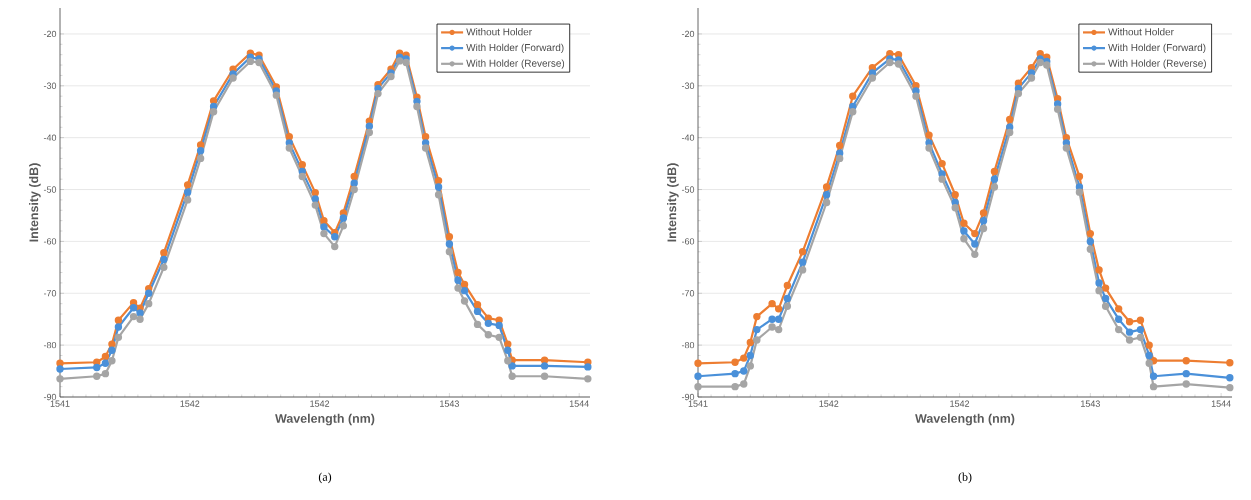 This screenshot has width=1251, height=500. Describe the element at coordinates (965, 478) in the screenshot. I see `text: (b)` at that location.